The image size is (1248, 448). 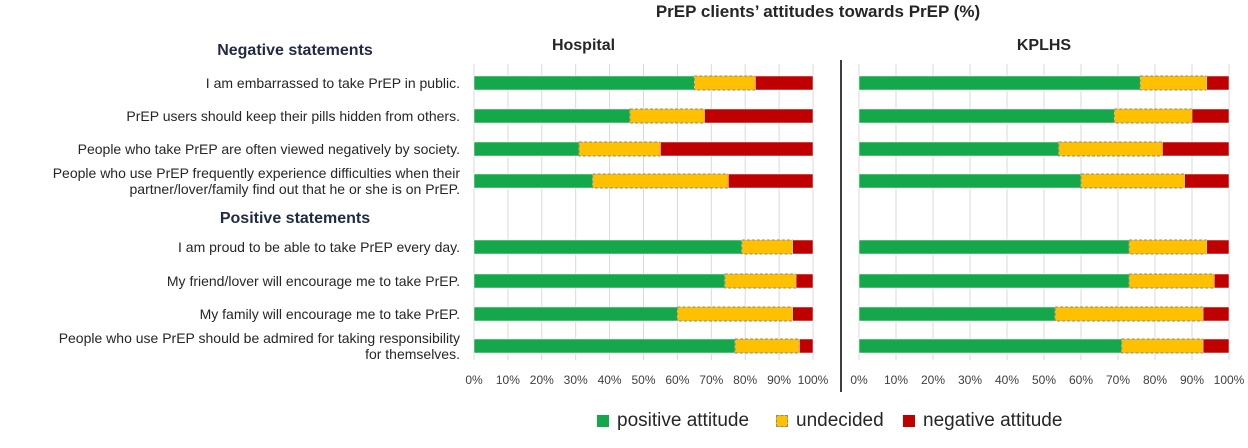 I want to click on x-tick-kplhs-6: 60%, so click(x=1081, y=380).